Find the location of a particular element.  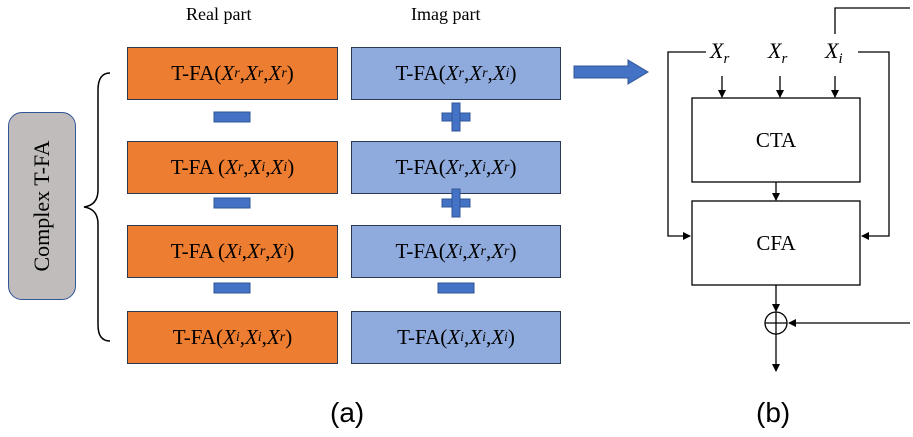

cfa-label: CFA is located at coordinates (776, 242).